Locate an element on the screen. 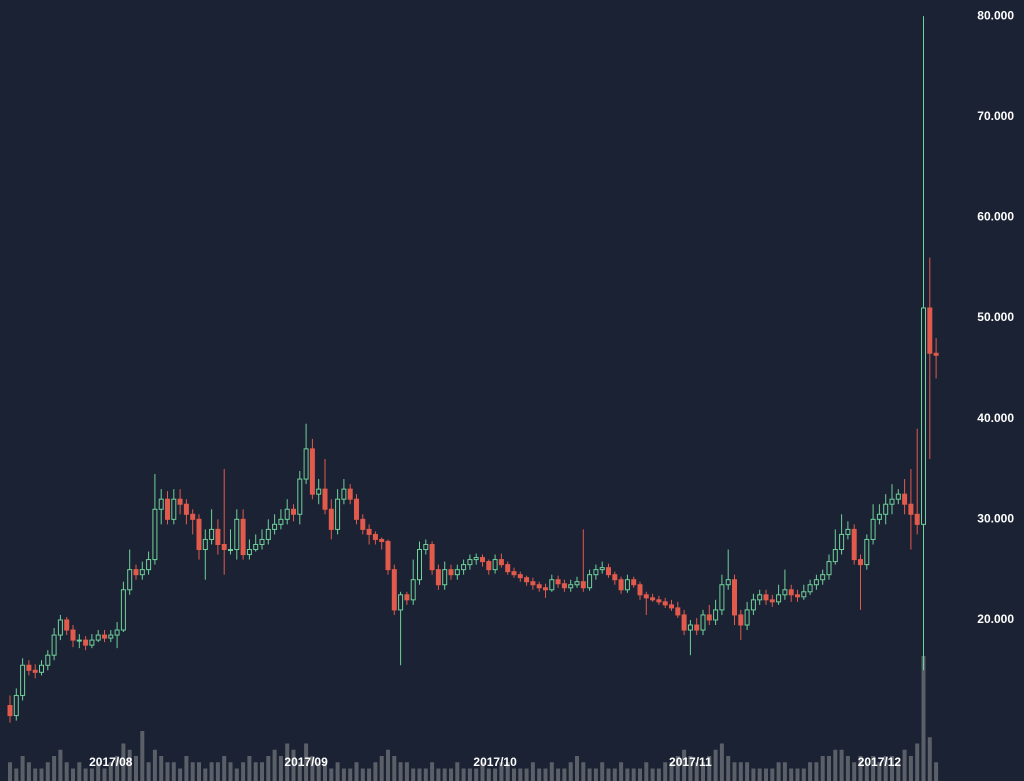 This screenshot has width=1024, height=781. x-tick-label: 2017/11 is located at coordinates (690, 762).